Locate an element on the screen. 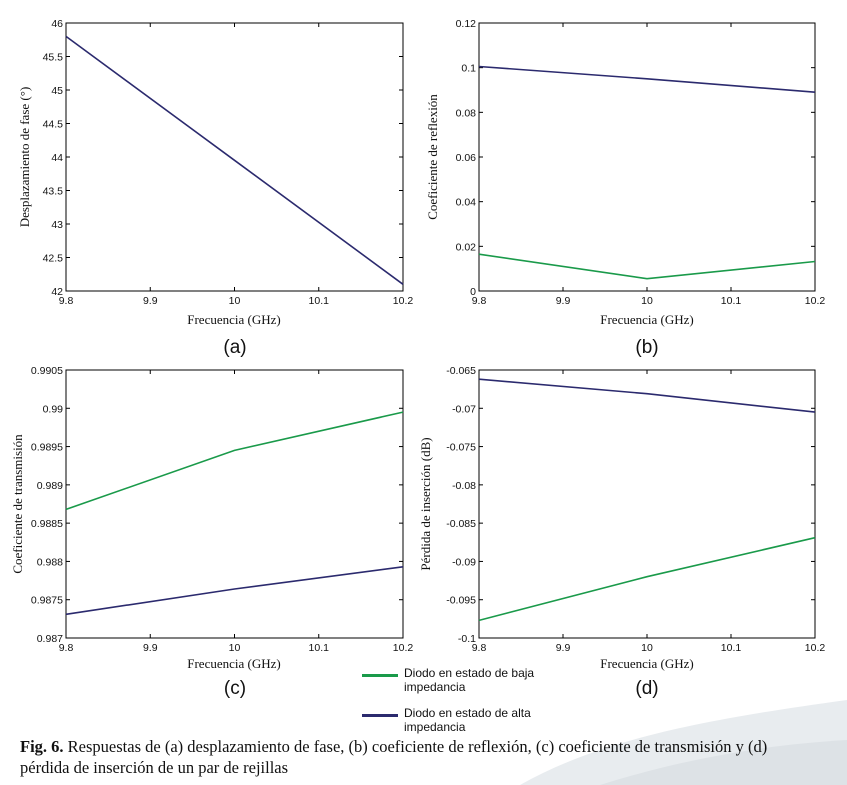 The height and width of the screenshot is (785, 847). y-axis-label: Desplazamiento de fase (°) is located at coordinates (24, 157).